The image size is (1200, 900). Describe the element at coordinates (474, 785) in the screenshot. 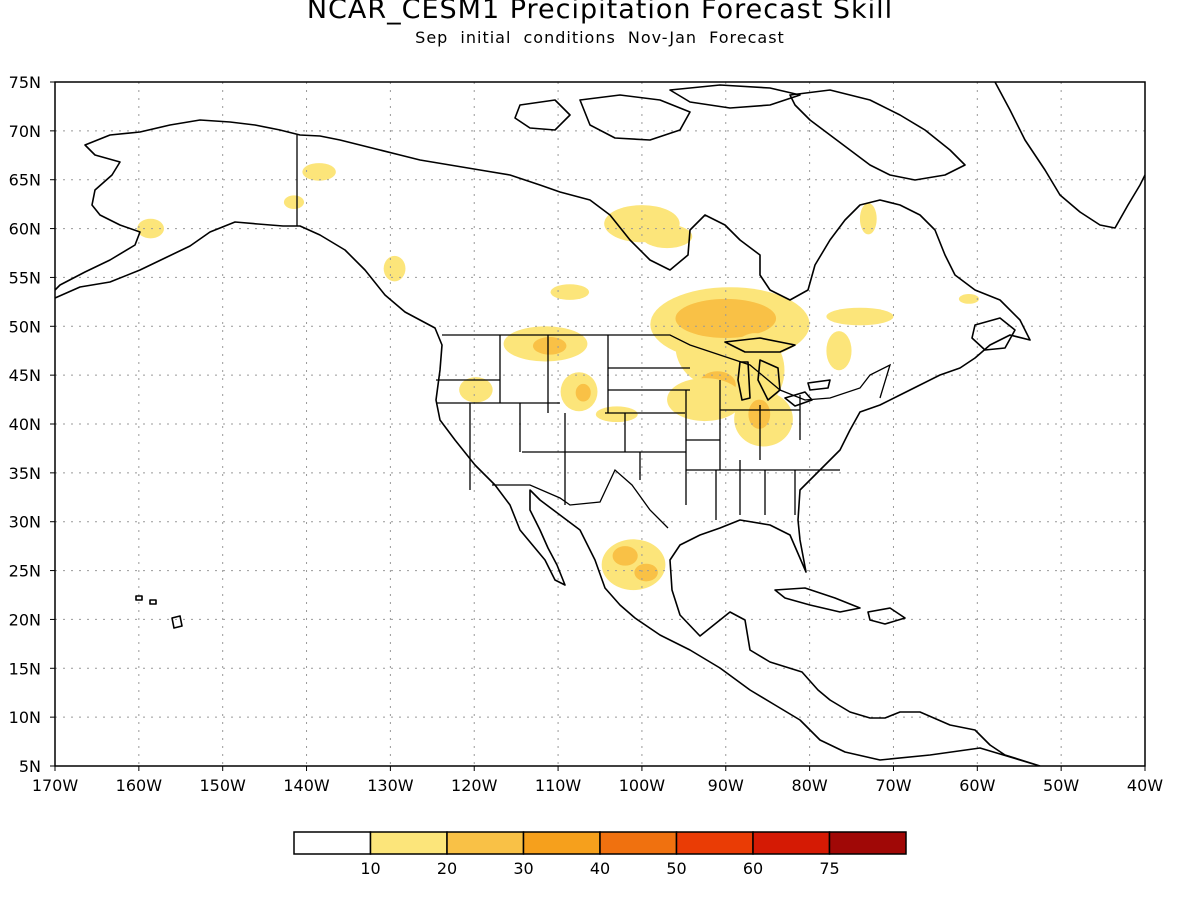

I see `lon-tick-label: 120W` at that location.